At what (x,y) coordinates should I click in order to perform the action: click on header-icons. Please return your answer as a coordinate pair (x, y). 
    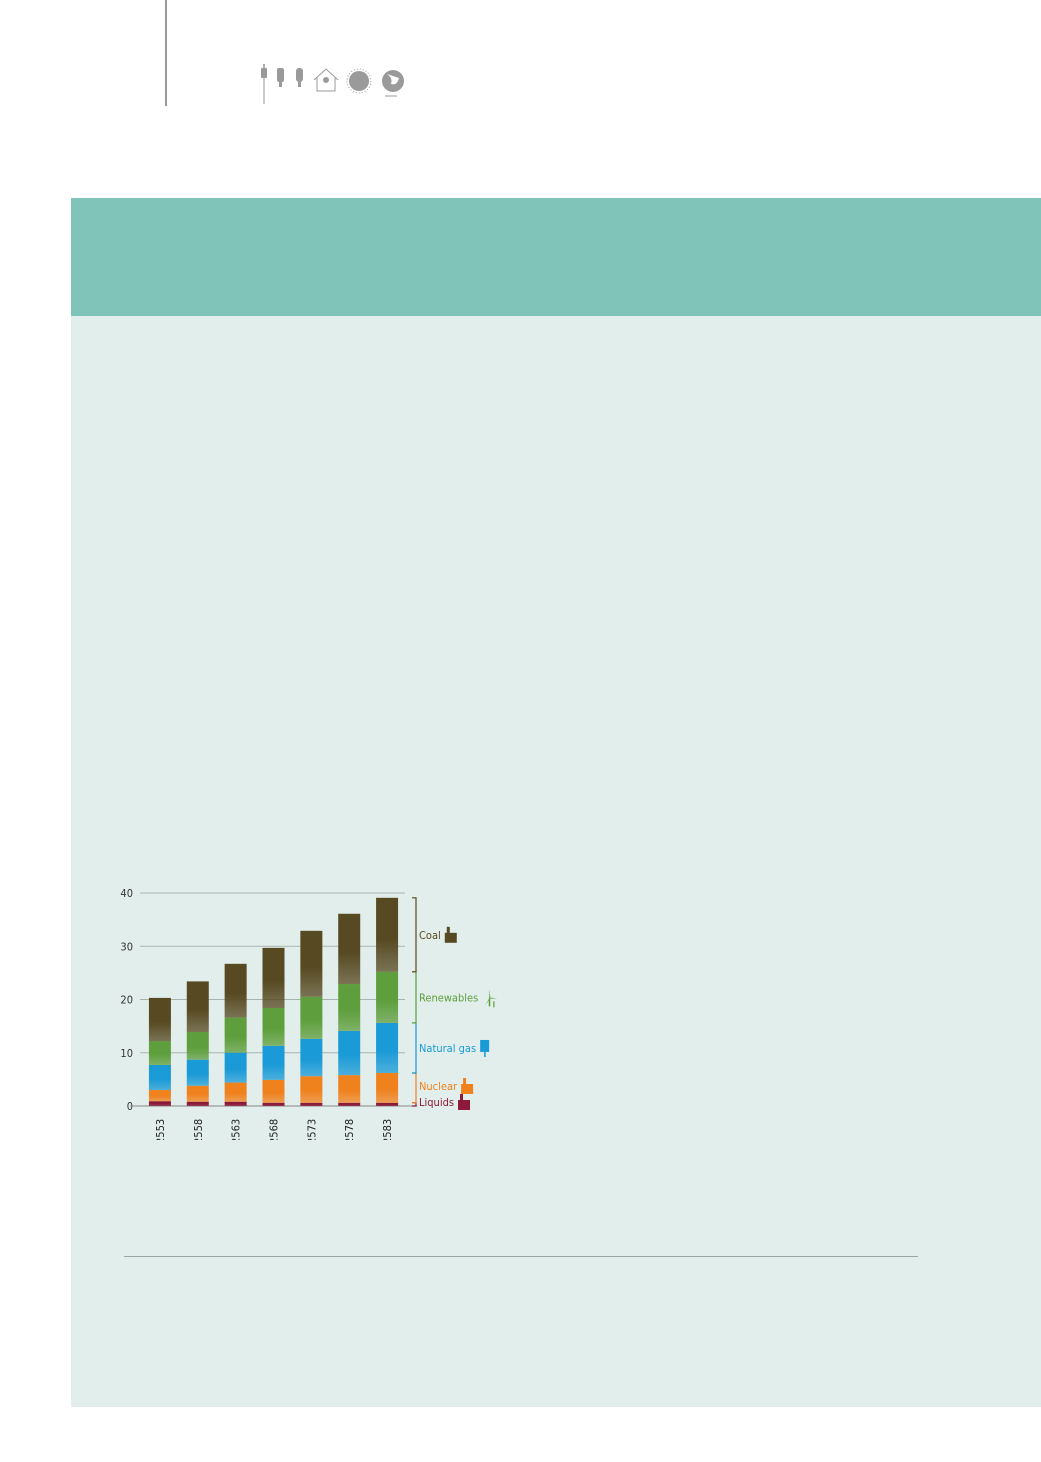
    Looking at the image, I should click on (332, 84).